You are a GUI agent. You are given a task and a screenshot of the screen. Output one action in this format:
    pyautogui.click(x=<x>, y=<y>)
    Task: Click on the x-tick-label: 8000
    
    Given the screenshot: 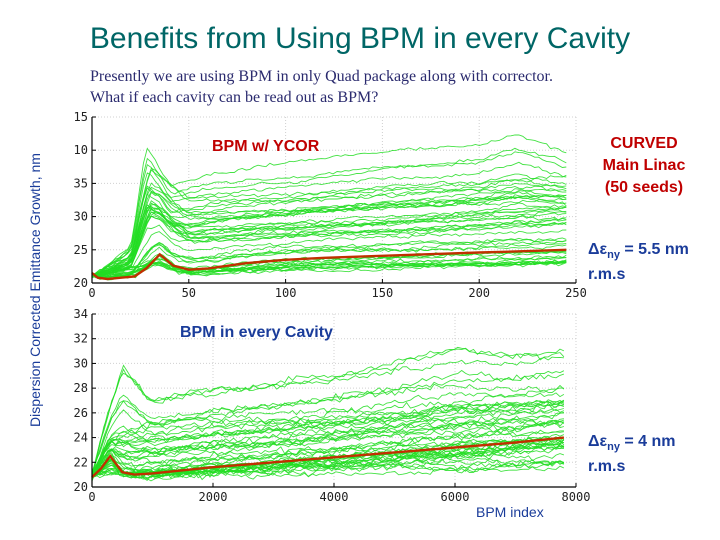 What is the action you would take?
    pyautogui.click(x=576, y=497)
    